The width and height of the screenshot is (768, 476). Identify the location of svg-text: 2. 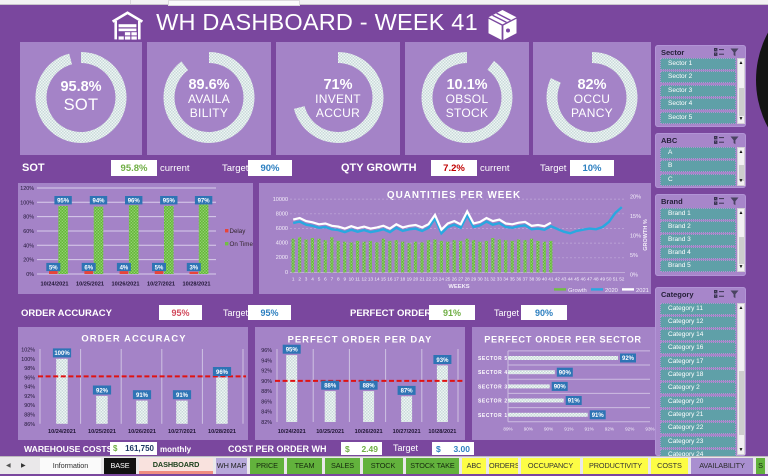
(299, 279).